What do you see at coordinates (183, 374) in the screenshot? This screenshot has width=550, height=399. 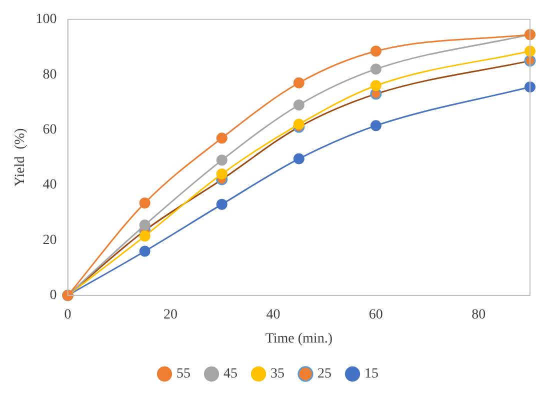 I see `legend-label: 55` at bounding box center [183, 374].